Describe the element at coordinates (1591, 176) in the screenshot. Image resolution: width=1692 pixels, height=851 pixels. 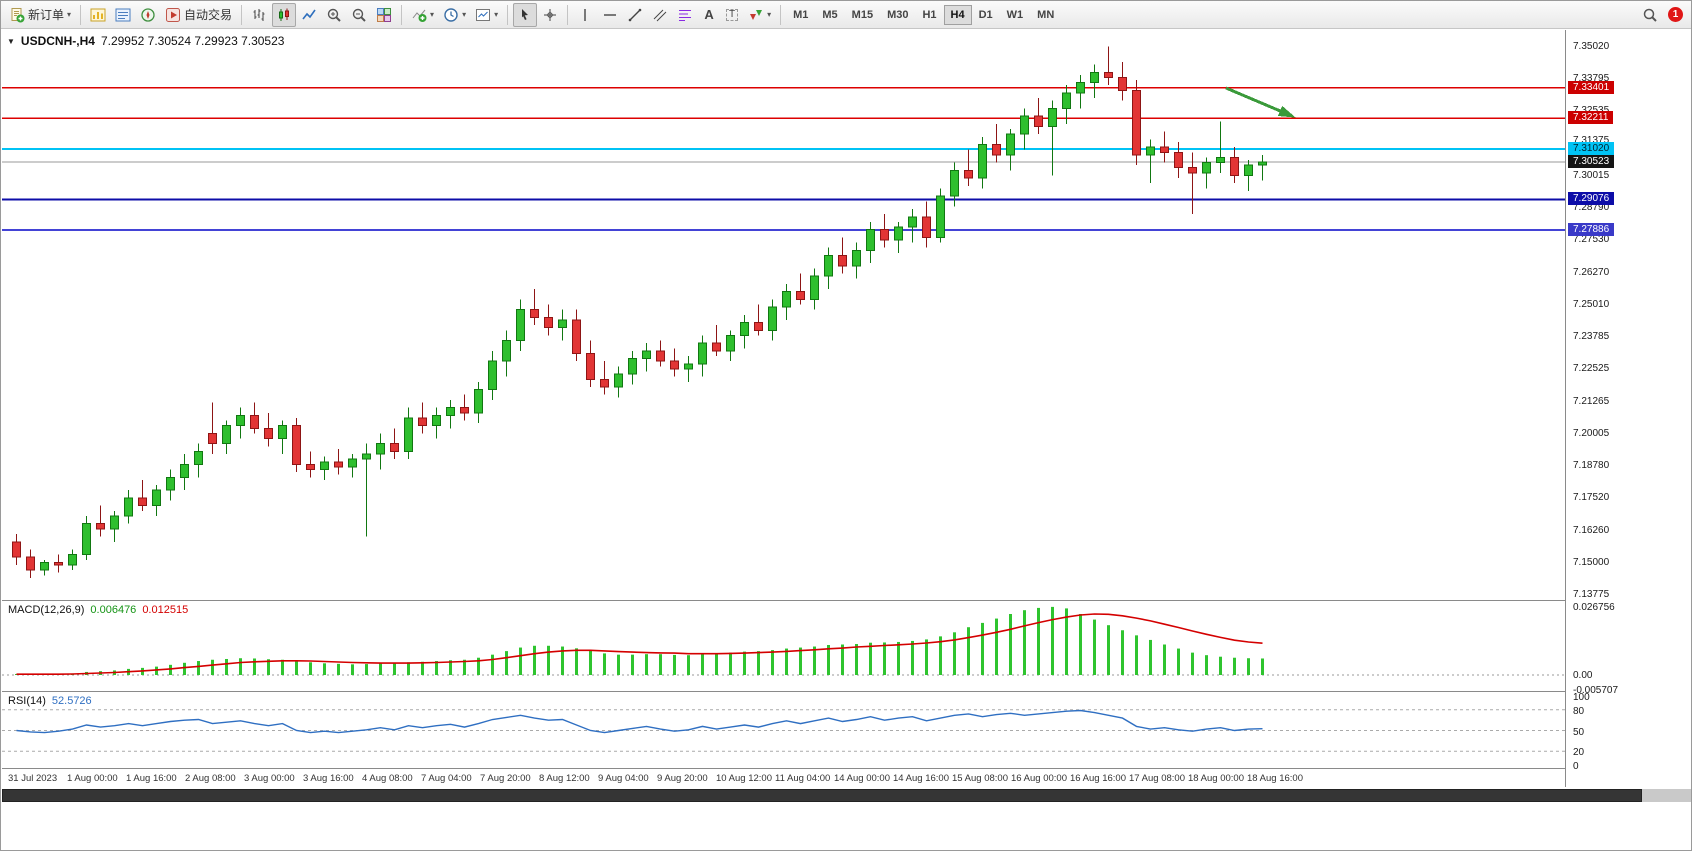
I see `price-axis-label: 7.30015` at that location.